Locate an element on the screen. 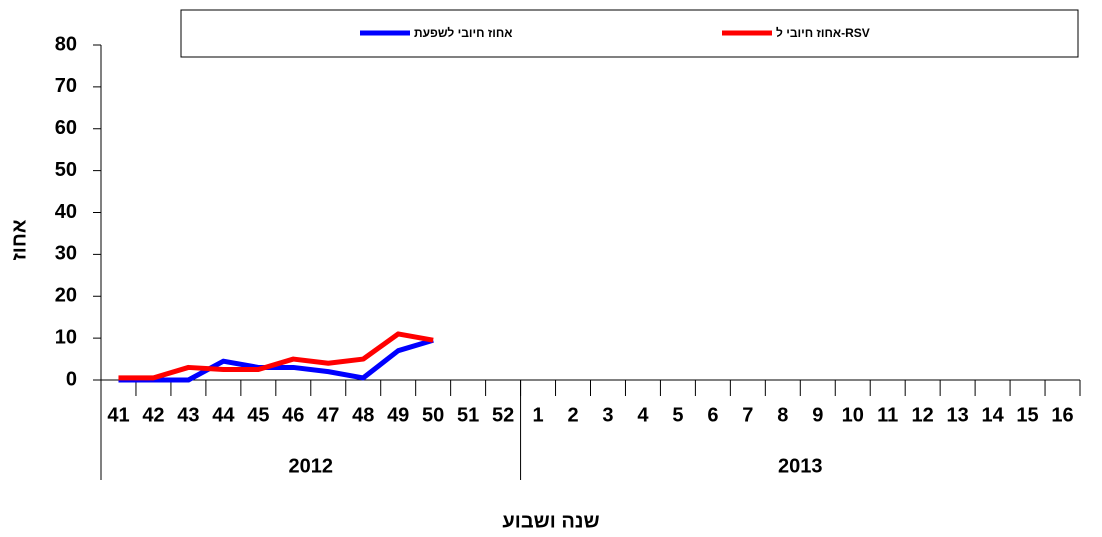 This screenshot has width=1102, height=537. y-tick-label: 30 is located at coordinates (66, 254).